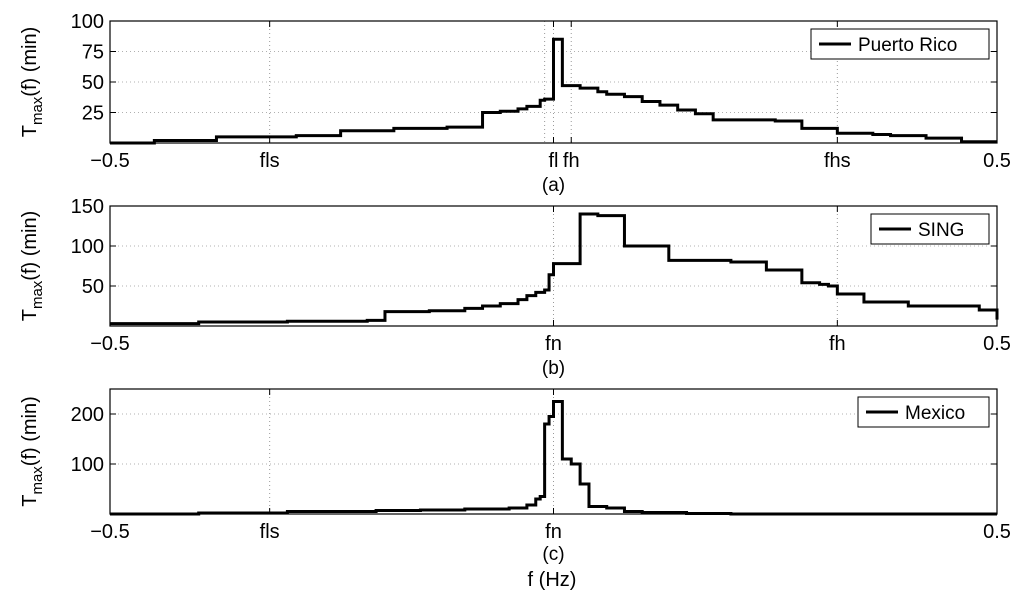 This screenshot has width=1024, height=600. What do you see at coordinates (553, 554) in the screenshot?
I see `subplot-label: (c)` at bounding box center [553, 554].